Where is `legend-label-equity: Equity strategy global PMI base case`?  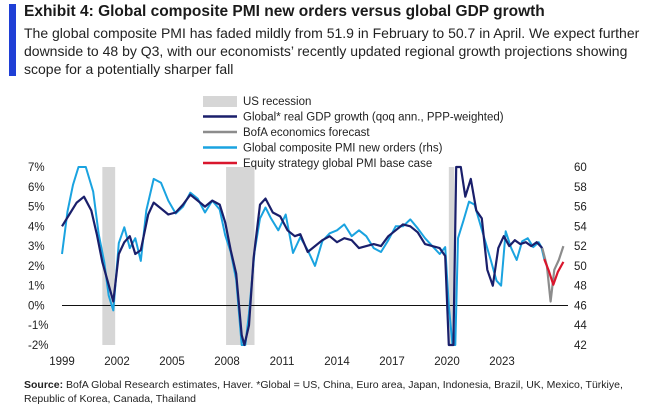
legend-label-equity: Equity strategy global PMI base case is located at coordinates (337, 164).